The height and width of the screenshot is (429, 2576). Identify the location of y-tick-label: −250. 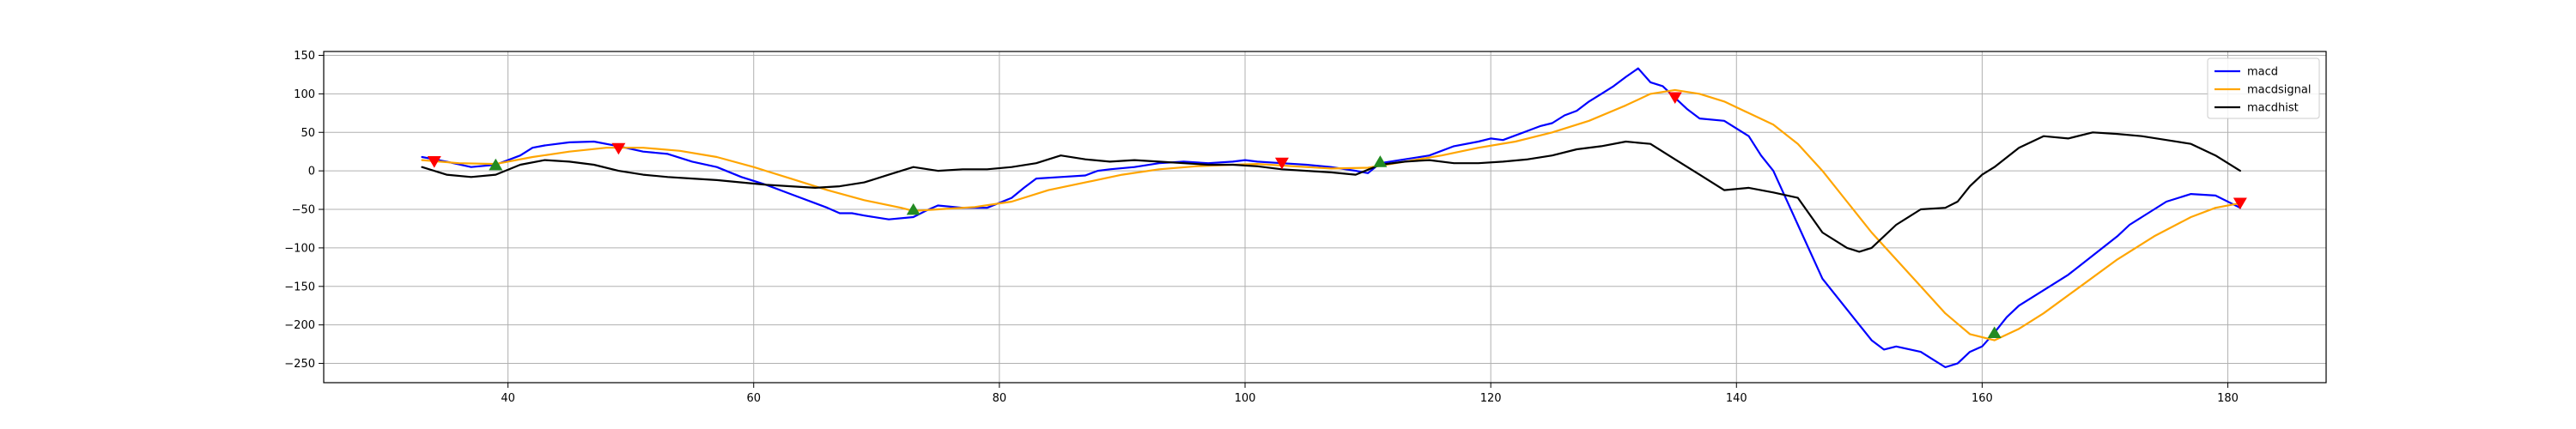
(300, 364).